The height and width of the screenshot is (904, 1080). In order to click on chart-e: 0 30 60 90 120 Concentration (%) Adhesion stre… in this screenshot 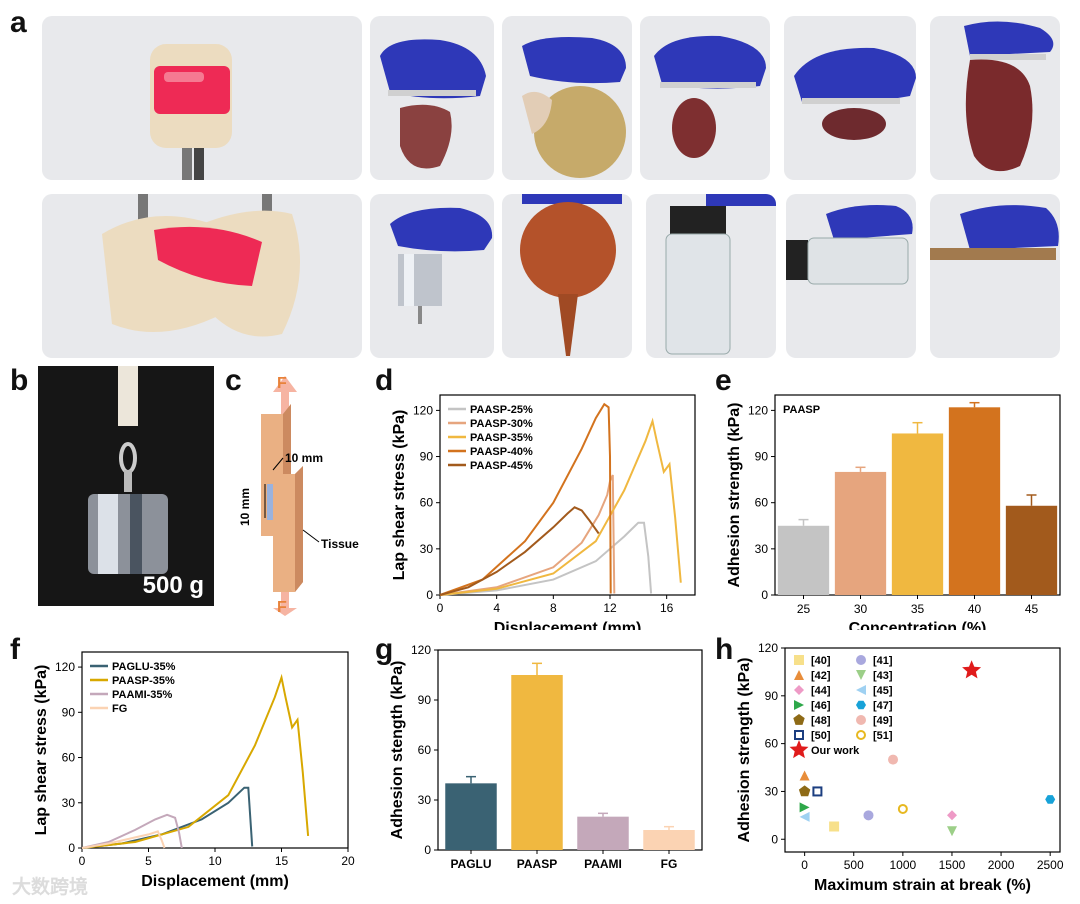, I will do `click(893, 512)`.